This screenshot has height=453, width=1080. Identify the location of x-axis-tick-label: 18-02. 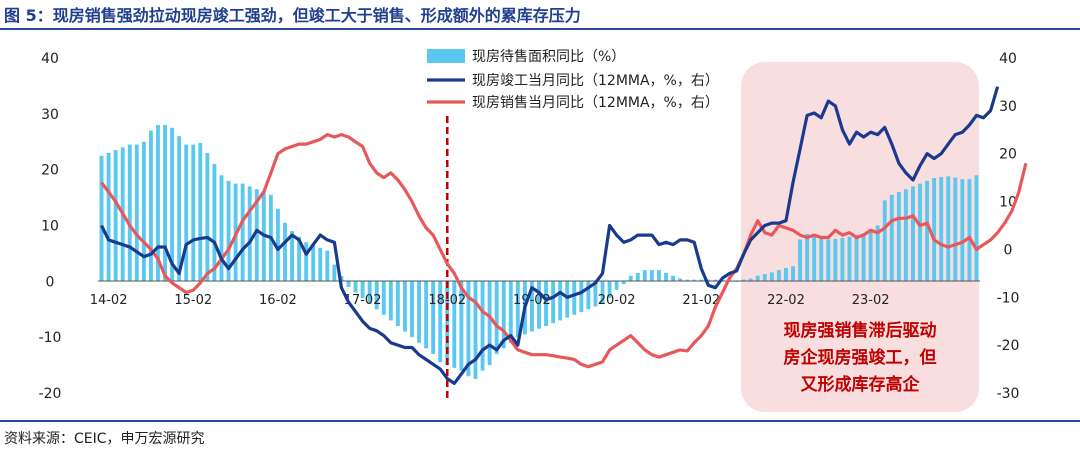
(447, 300).